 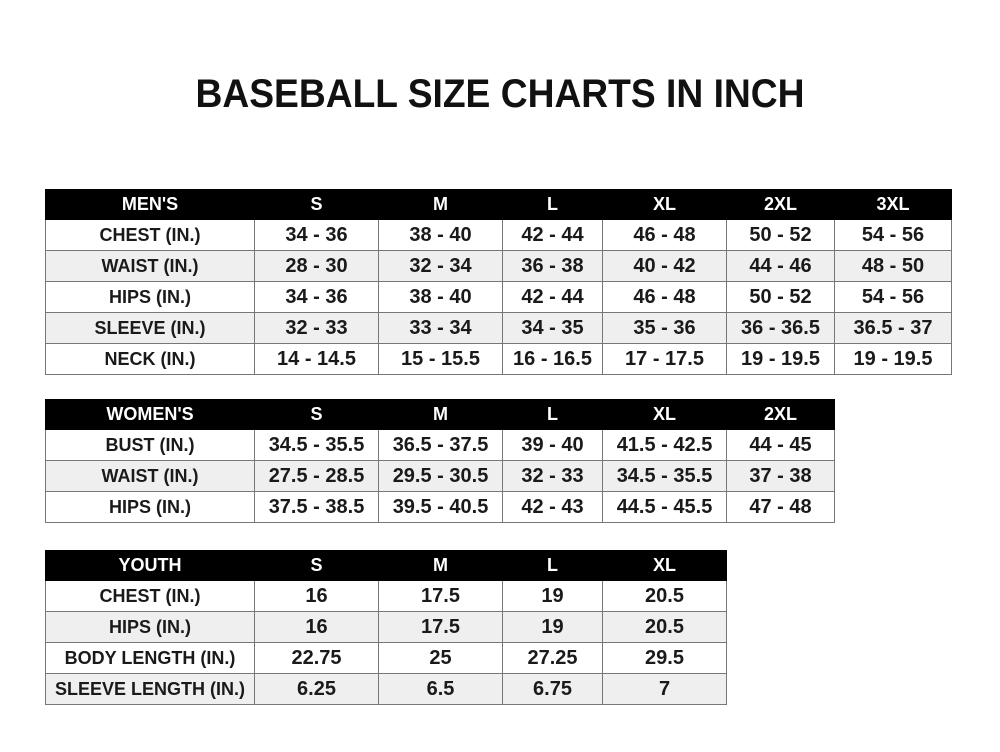 I want to click on size-value: 34 - 35, so click(x=552, y=328).